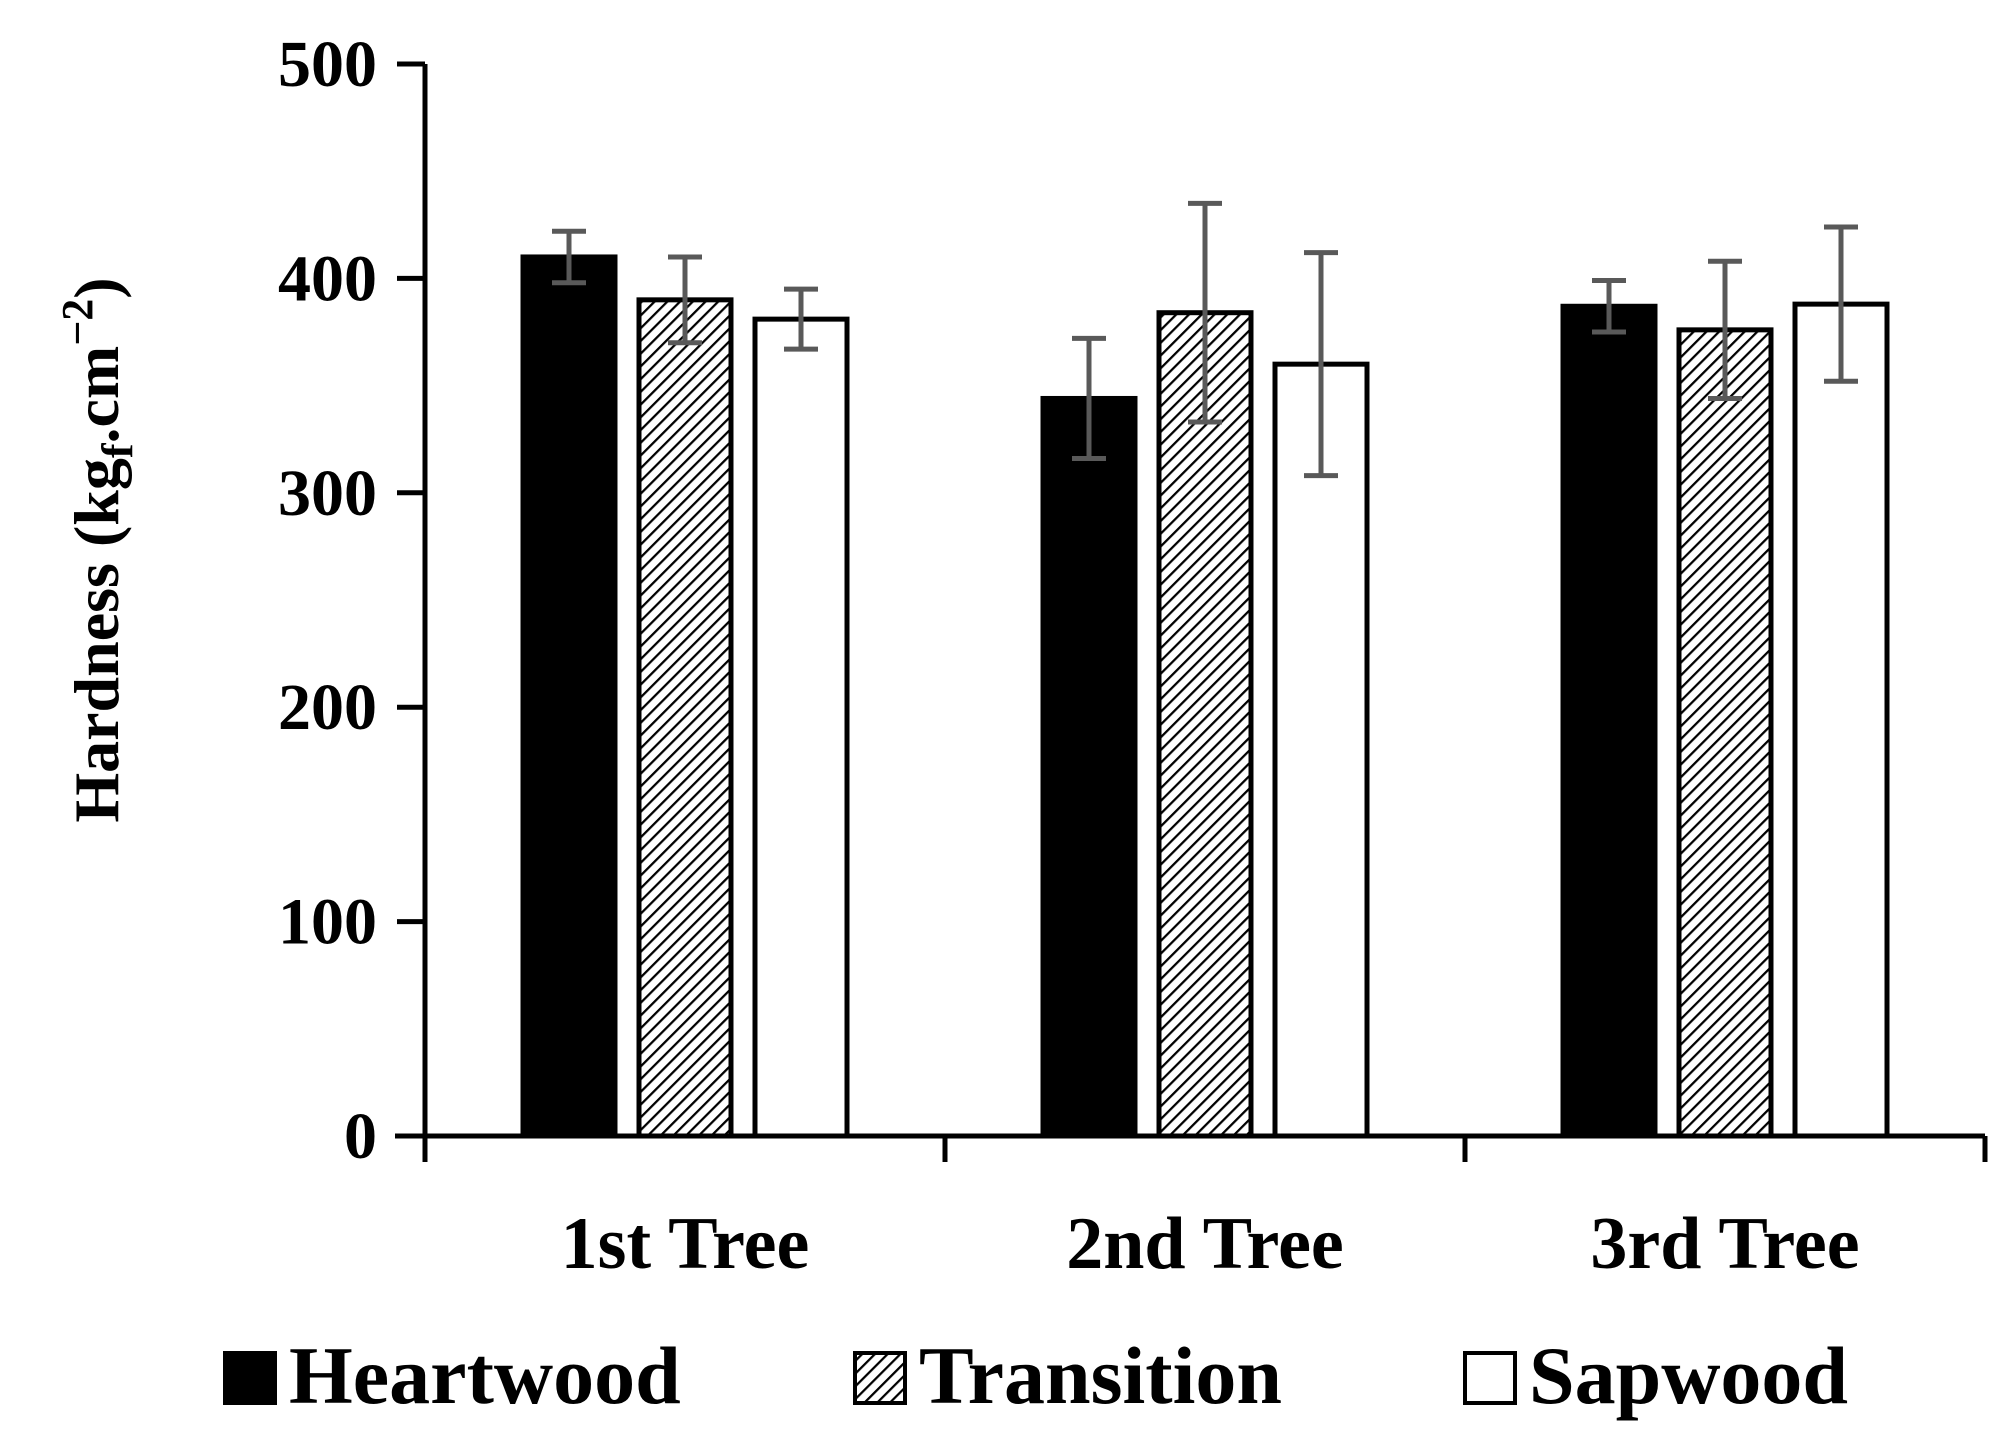 The height and width of the screenshot is (1445, 2000). What do you see at coordinates (360, 1136) in the screenshot?
I see `y-tick-label-0: 0` at bounding box center [360, 1136].